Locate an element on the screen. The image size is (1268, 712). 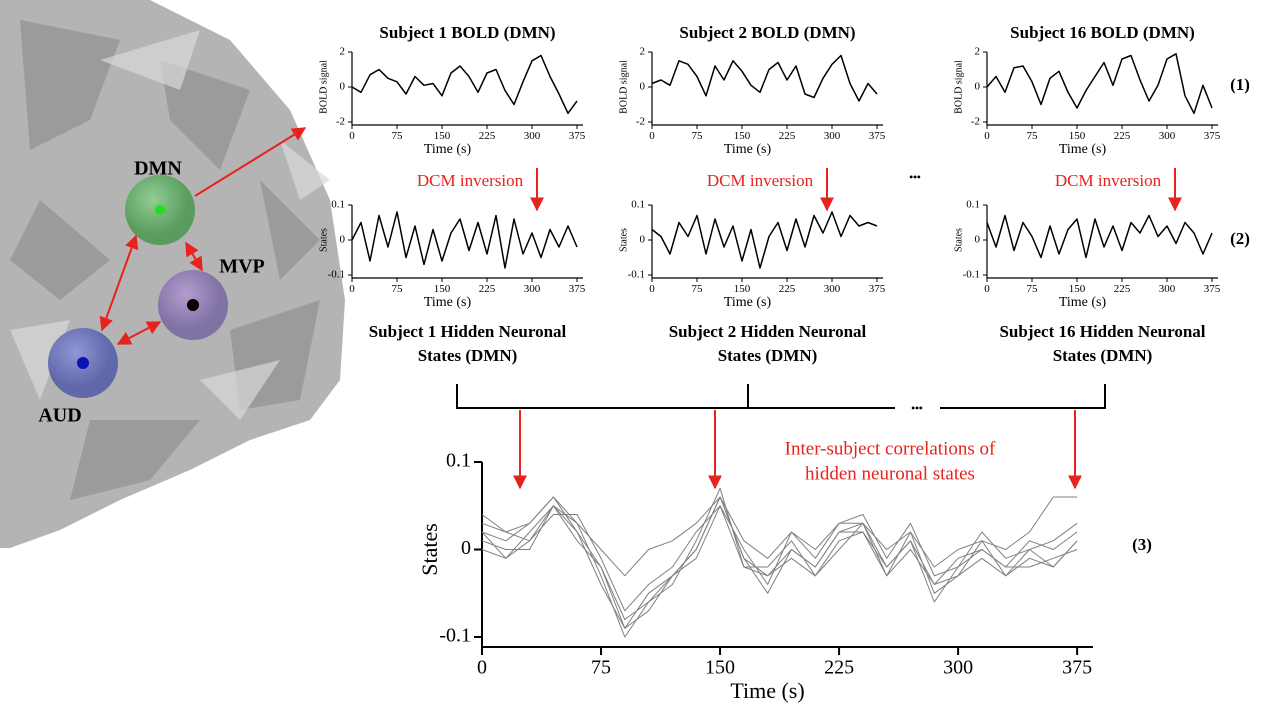
y-tick-label: 2 is located at coordinates (643, 52).